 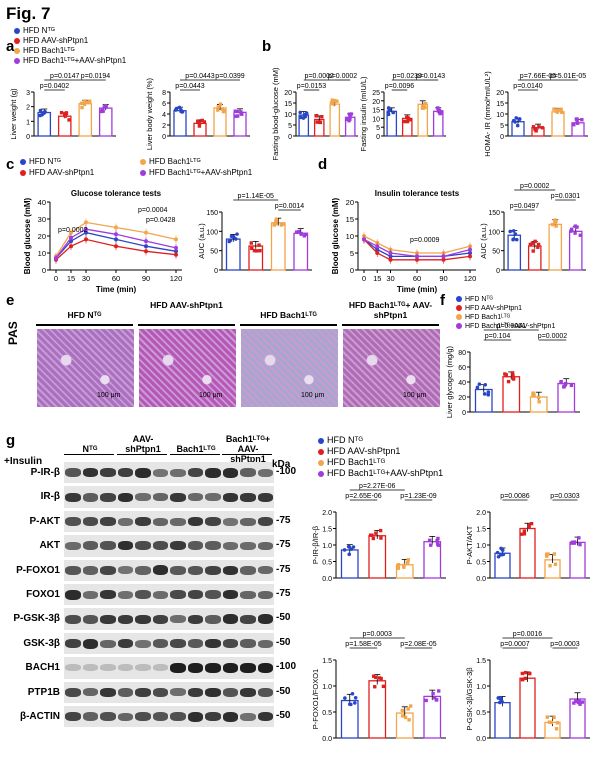 What do you see at coordinates (164, 104) in the screenshot?
I see `y-tick-label: 6` at bounding box center [164, 104].